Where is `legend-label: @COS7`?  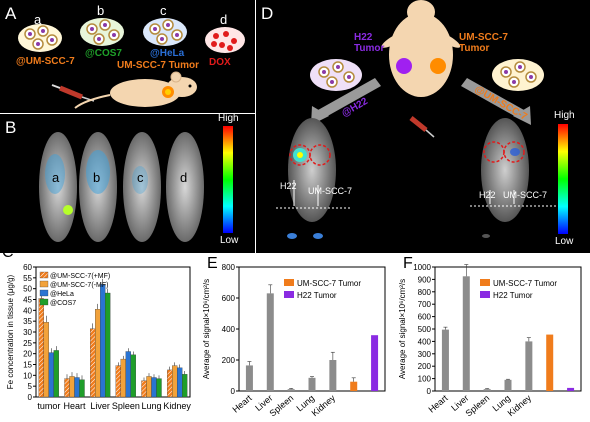 legend-label: @COS7 is located at coordinates (63, 303).